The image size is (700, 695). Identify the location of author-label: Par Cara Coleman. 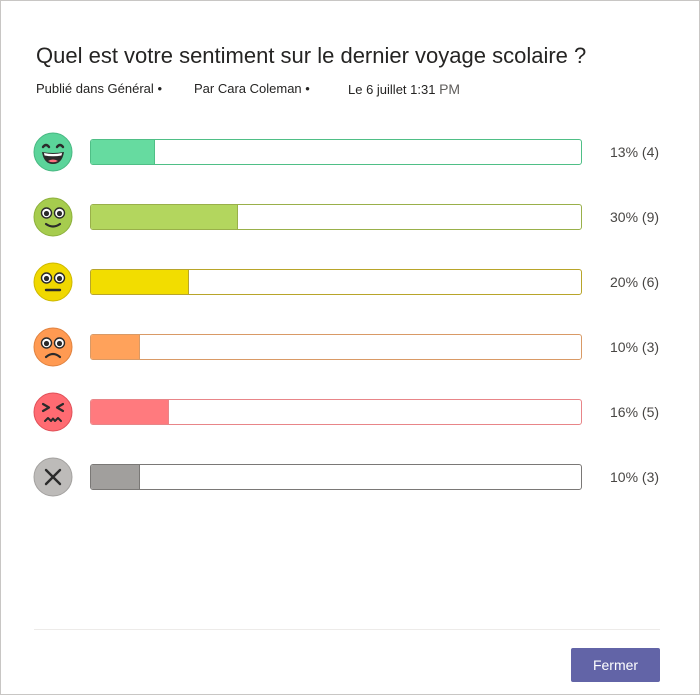
(248, 88).